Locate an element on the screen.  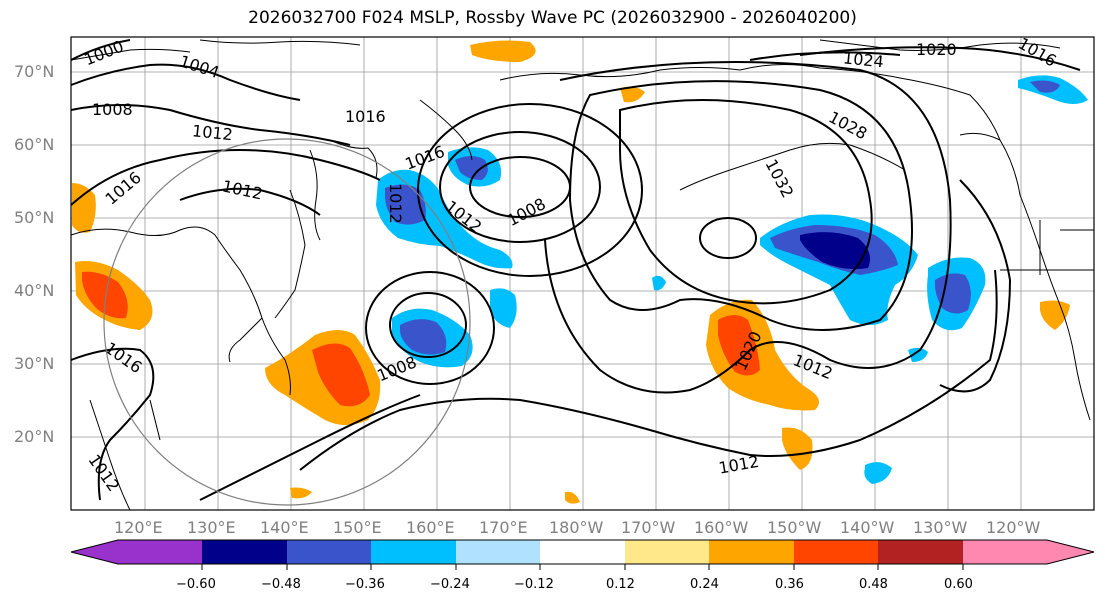
colorbar-tick-label: 0.48 is located at coordinates (873, 584).